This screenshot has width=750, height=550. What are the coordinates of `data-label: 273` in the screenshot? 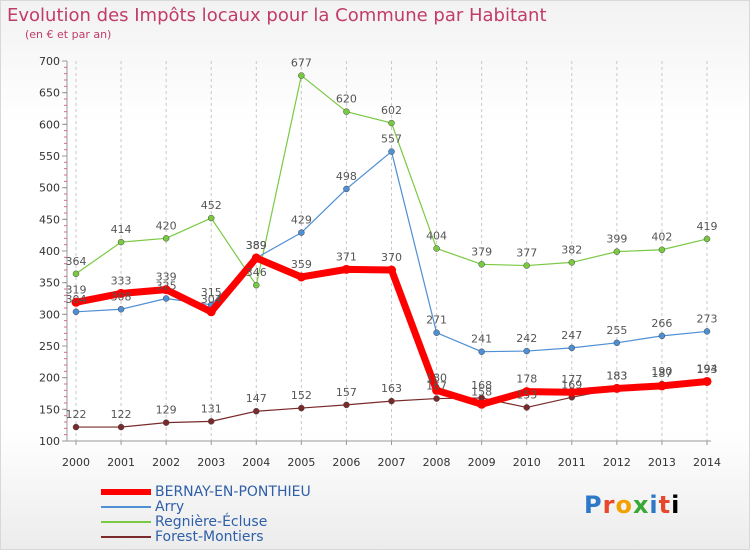 It's located at (707, 318).